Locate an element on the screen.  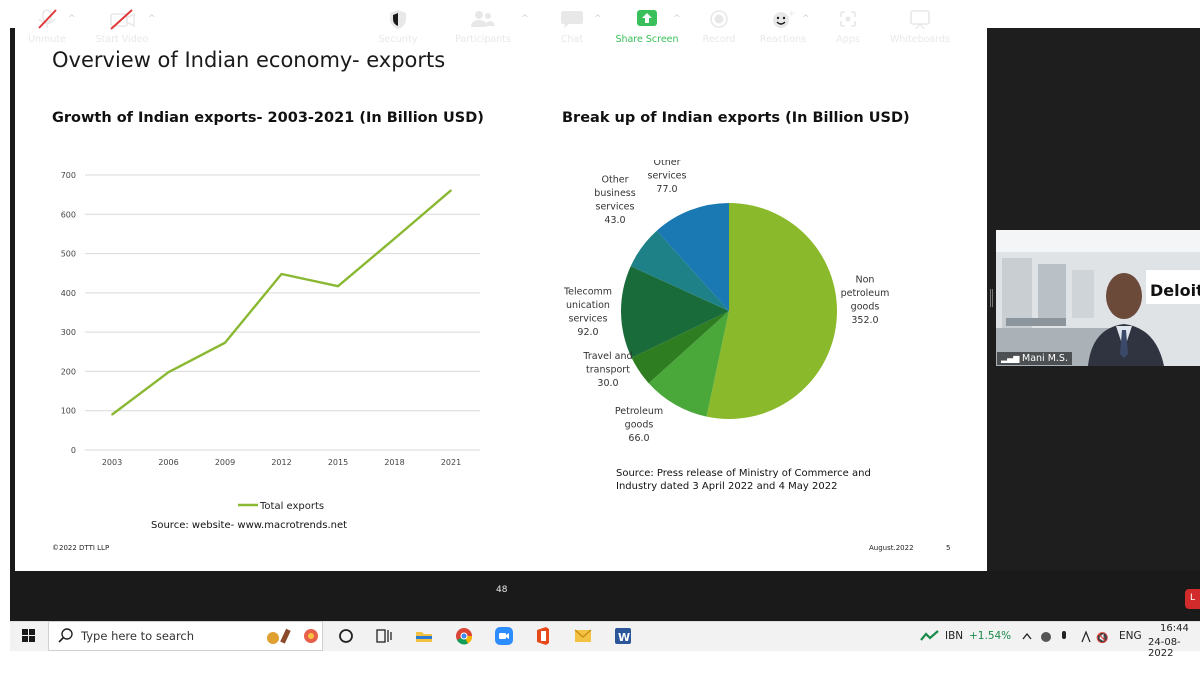
wifi-icon is located at coordinates (1086, 636).